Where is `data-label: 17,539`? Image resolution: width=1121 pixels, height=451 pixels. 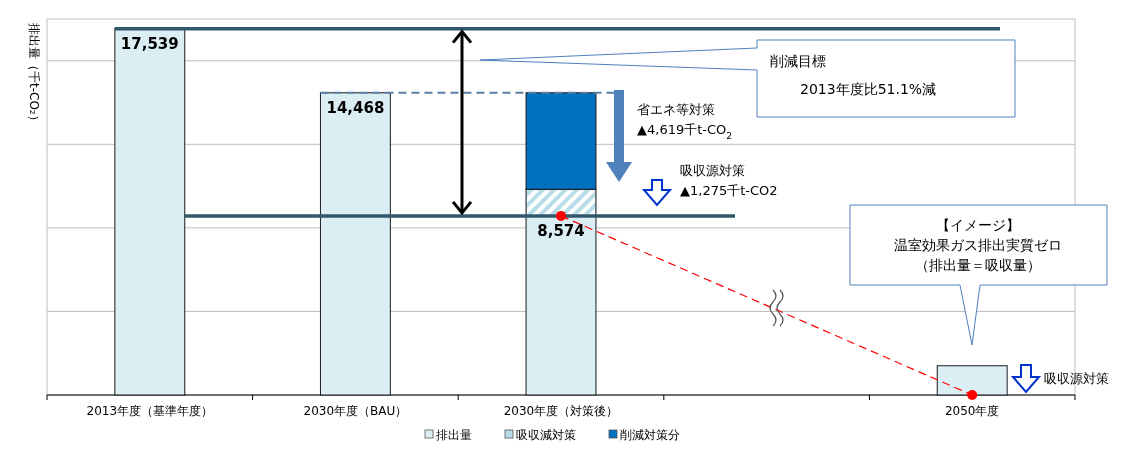 data-label: 17,539 is located at coordinates (149, 43).